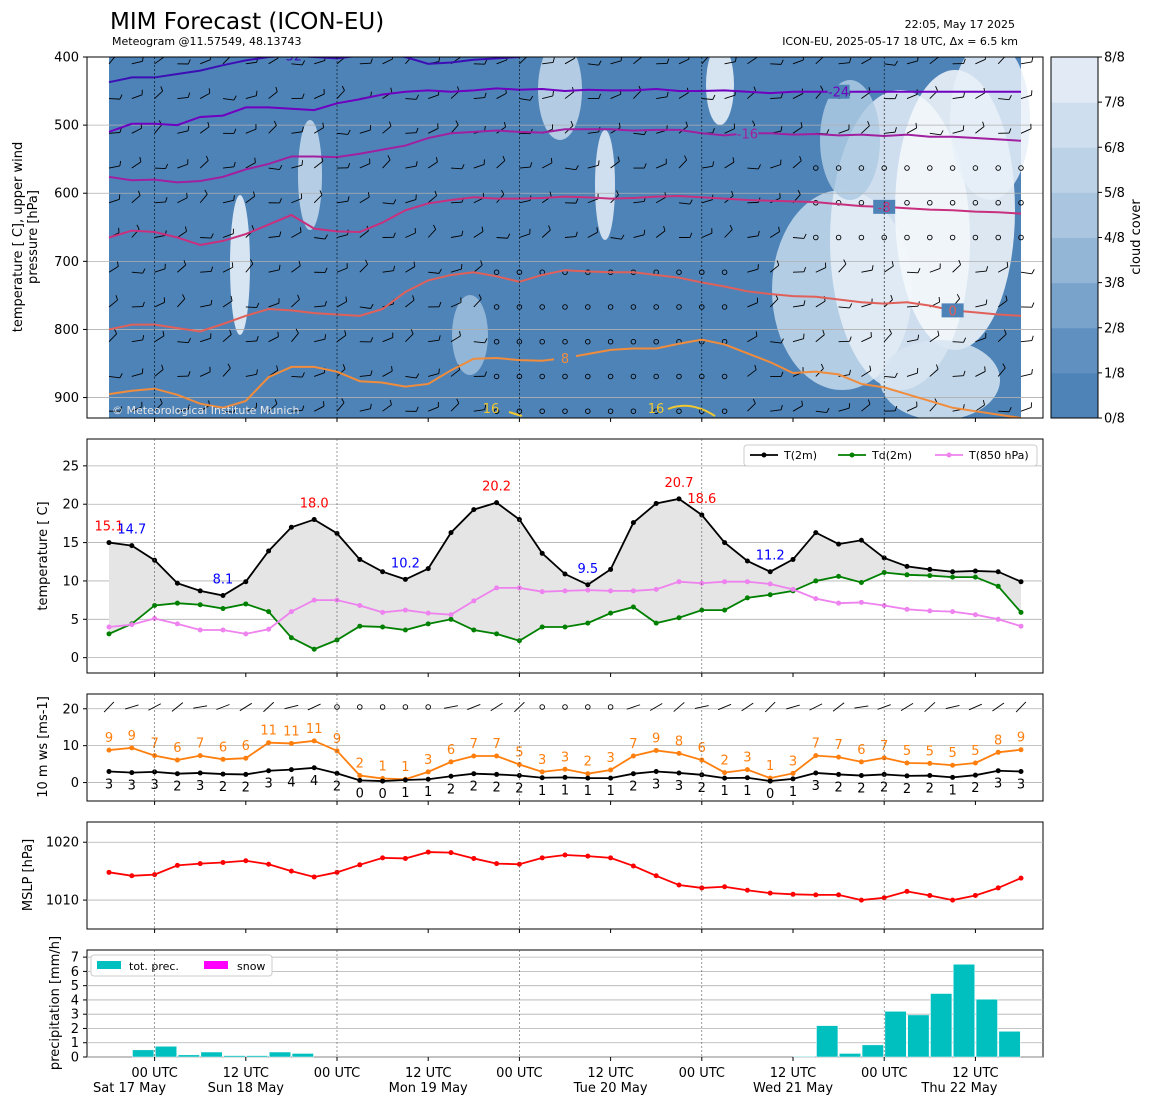 Image resolution: width=1155 pixels, height=1105 pixels. I want to click on day-label: Sun 18 May, so click(246, 1088).